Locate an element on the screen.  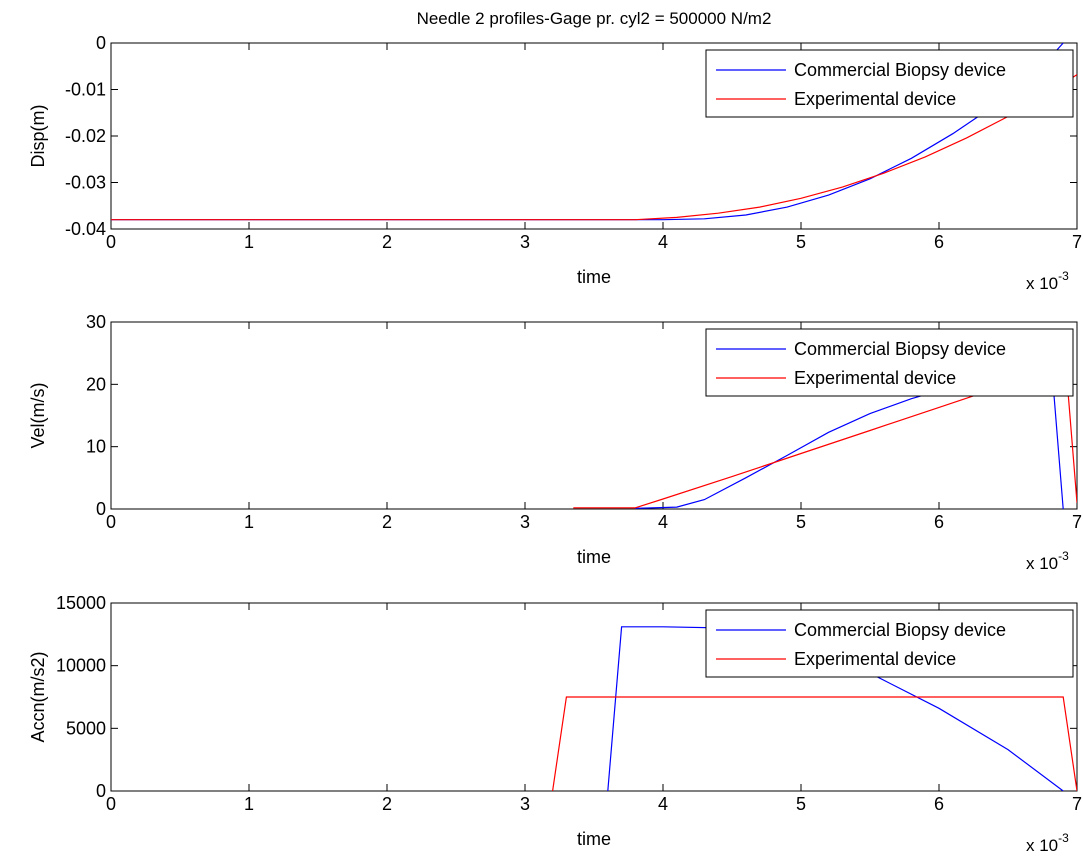
y-axis-label: Disp(m) is located at coordinates (38, 136).